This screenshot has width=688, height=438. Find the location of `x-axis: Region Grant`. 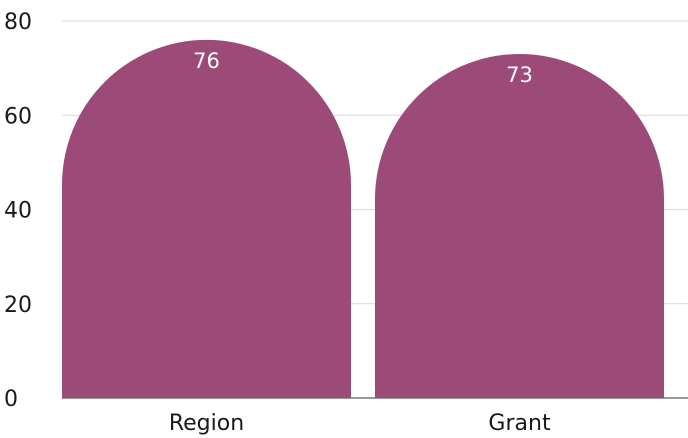

x-axis: Region Grant is located at coordinates (360, 423).